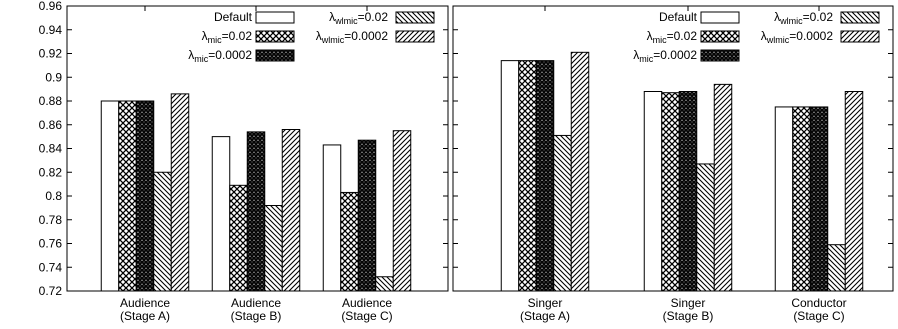 Image resolution: width=898 pixels, height=329 pixels. What do you see at coordinates (53, 77) in the screenshot?
I see `y-tick-label: 0.9` at bounding box center [53, 77].